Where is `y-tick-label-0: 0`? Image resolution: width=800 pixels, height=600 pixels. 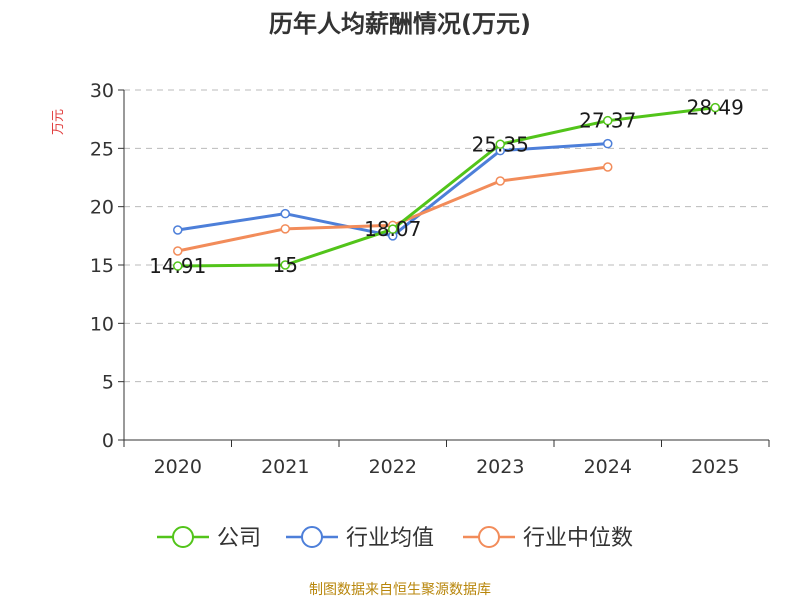
y-tick-label-0: 0 is located at coordinates (108, 441).